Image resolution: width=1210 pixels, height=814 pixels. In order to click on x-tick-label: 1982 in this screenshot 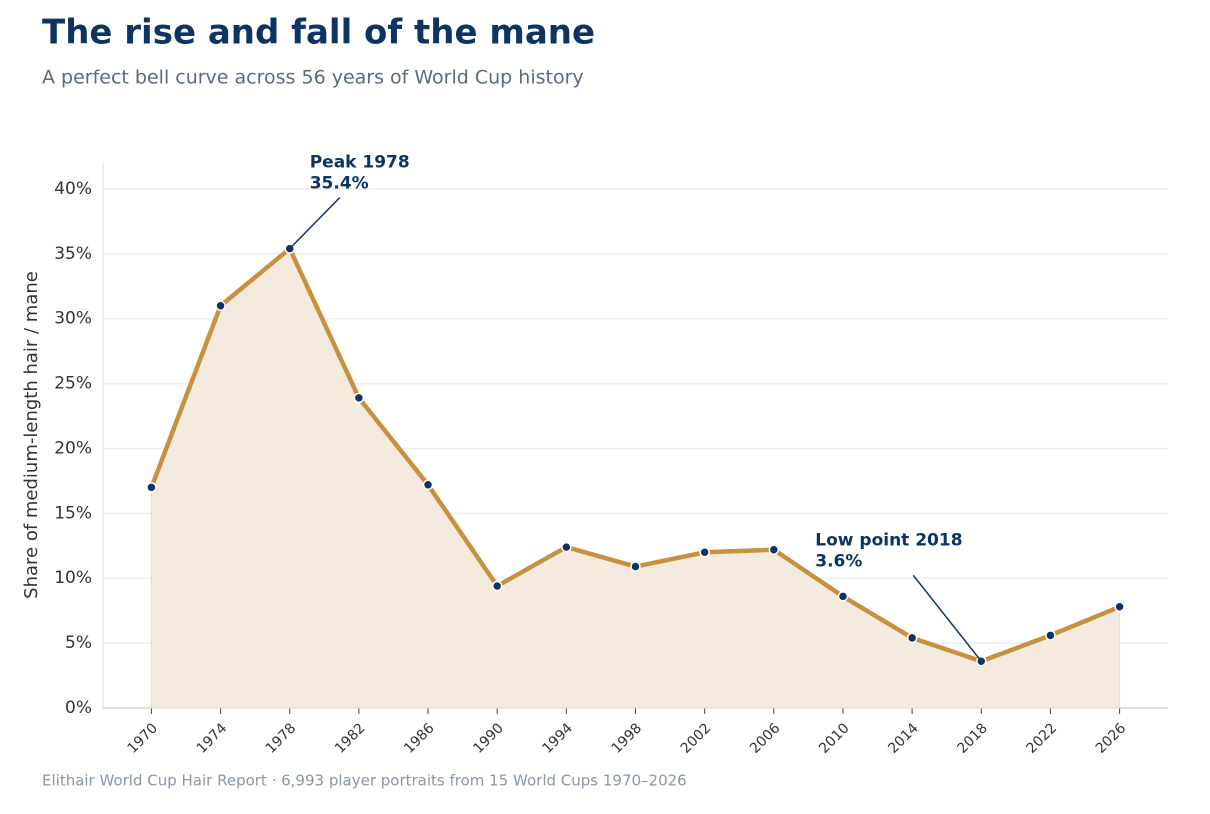, I will do `click(350, 738)`.